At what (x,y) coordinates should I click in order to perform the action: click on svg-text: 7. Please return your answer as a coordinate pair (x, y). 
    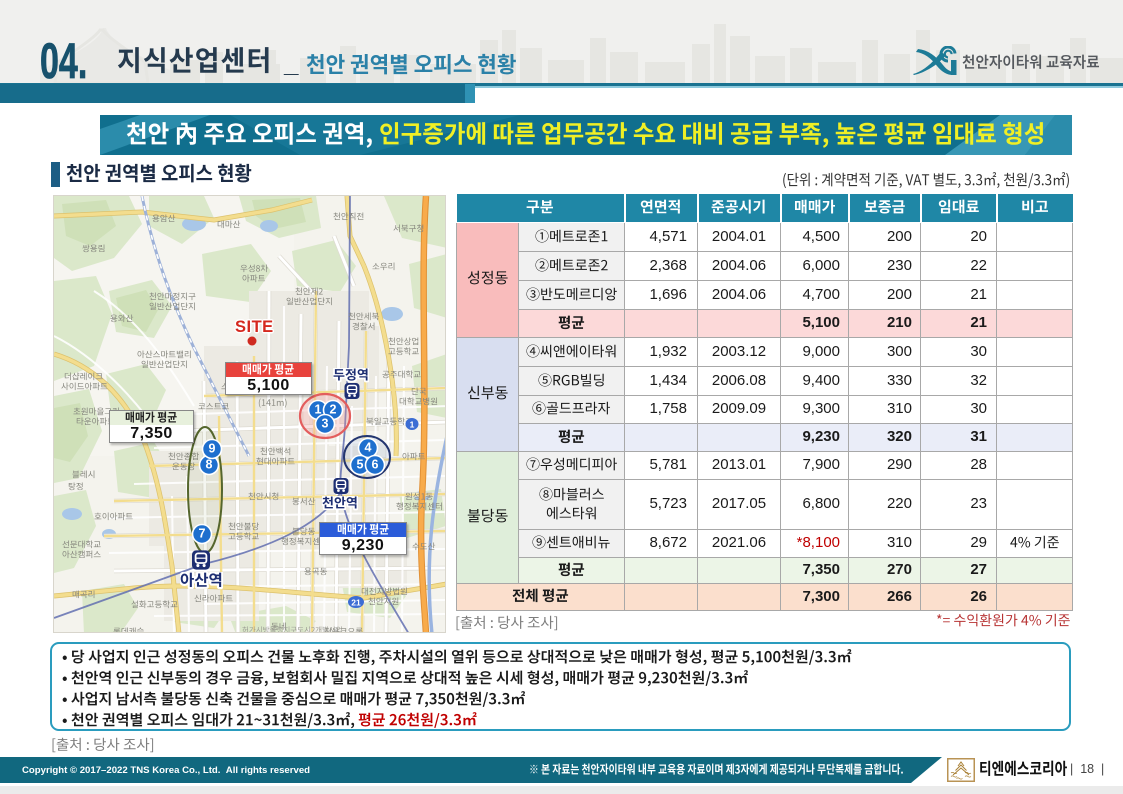
    Looking at the image, I should click on (202, 534).